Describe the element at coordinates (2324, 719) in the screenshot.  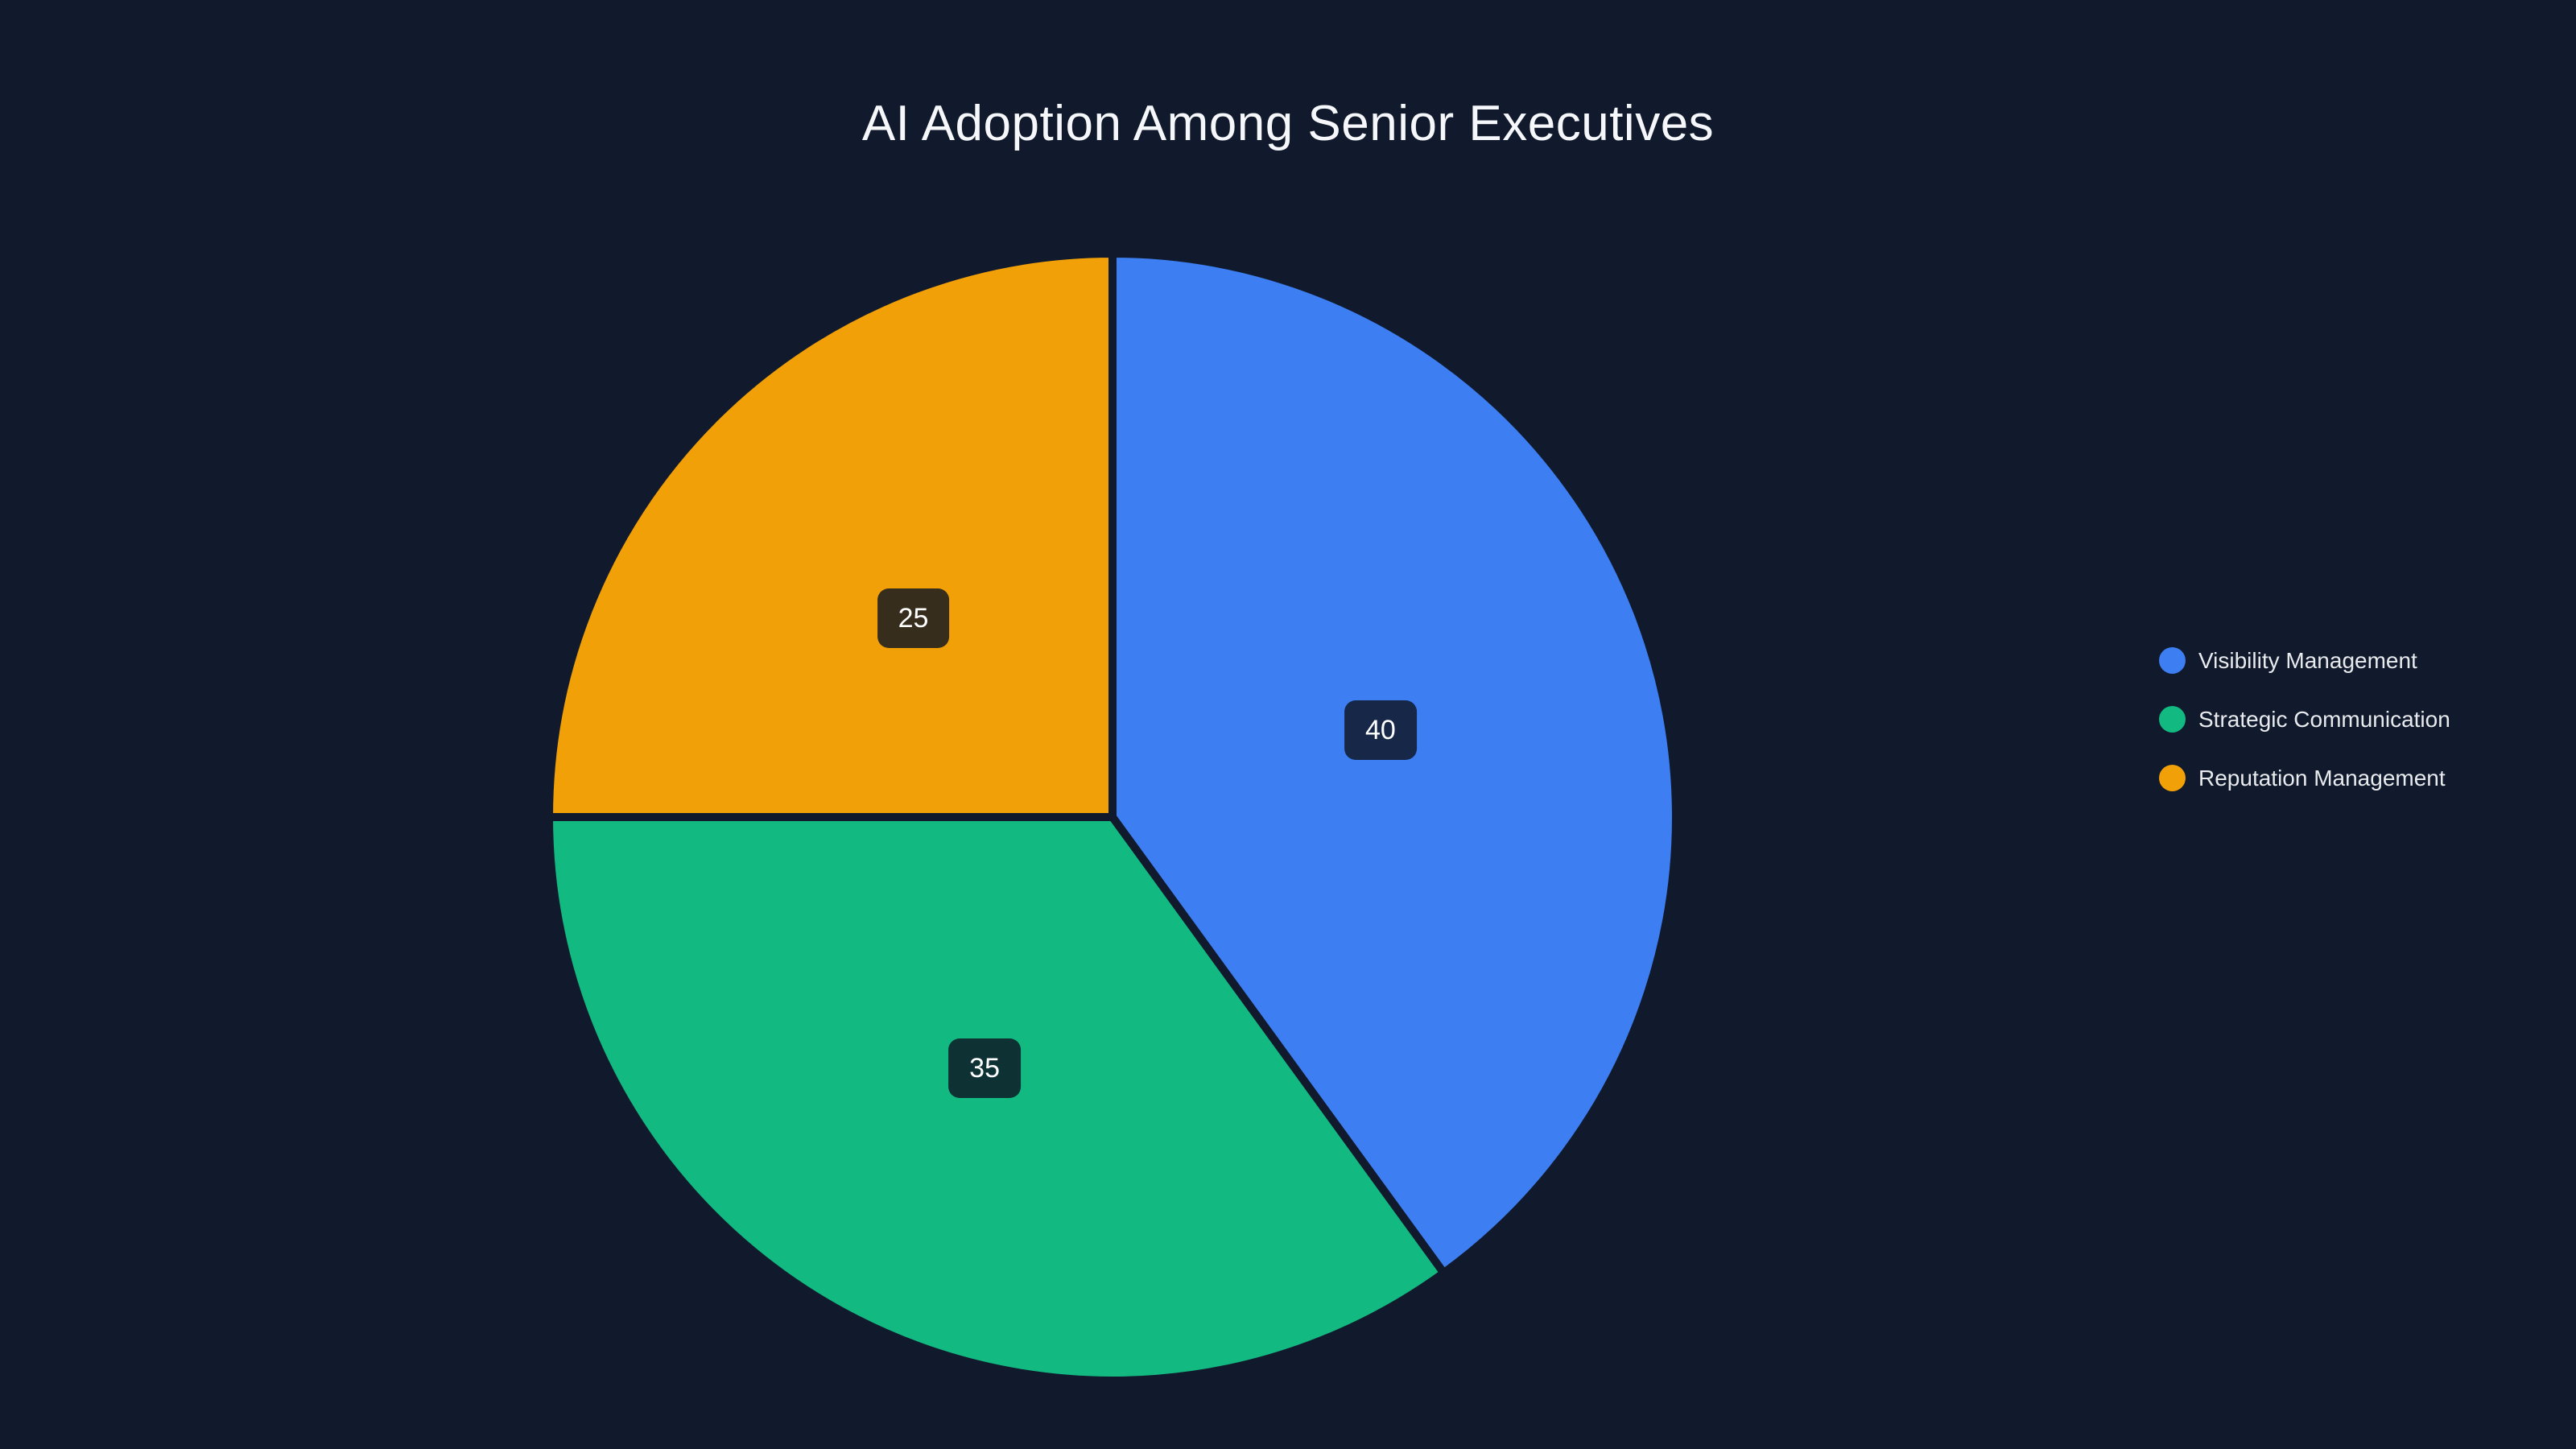
I see `legend-label: Strategic Communication` at that location.